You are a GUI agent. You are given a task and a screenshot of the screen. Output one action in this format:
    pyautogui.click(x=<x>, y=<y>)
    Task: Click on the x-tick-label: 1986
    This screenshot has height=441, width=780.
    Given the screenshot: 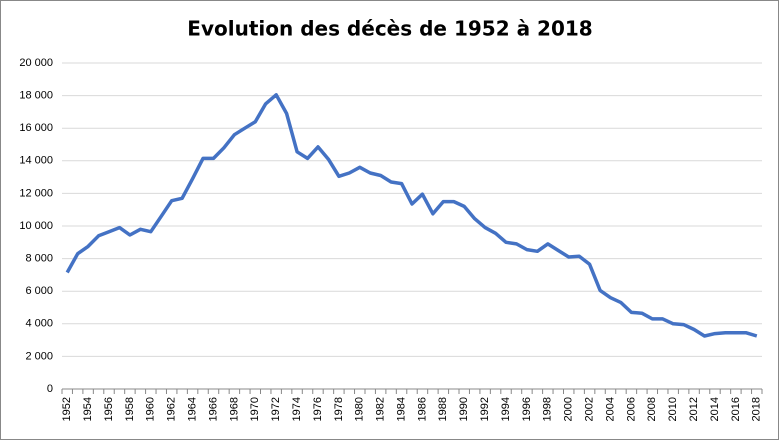 What is the action you would take?
    pyautogui.click(x=422, y=409)
    